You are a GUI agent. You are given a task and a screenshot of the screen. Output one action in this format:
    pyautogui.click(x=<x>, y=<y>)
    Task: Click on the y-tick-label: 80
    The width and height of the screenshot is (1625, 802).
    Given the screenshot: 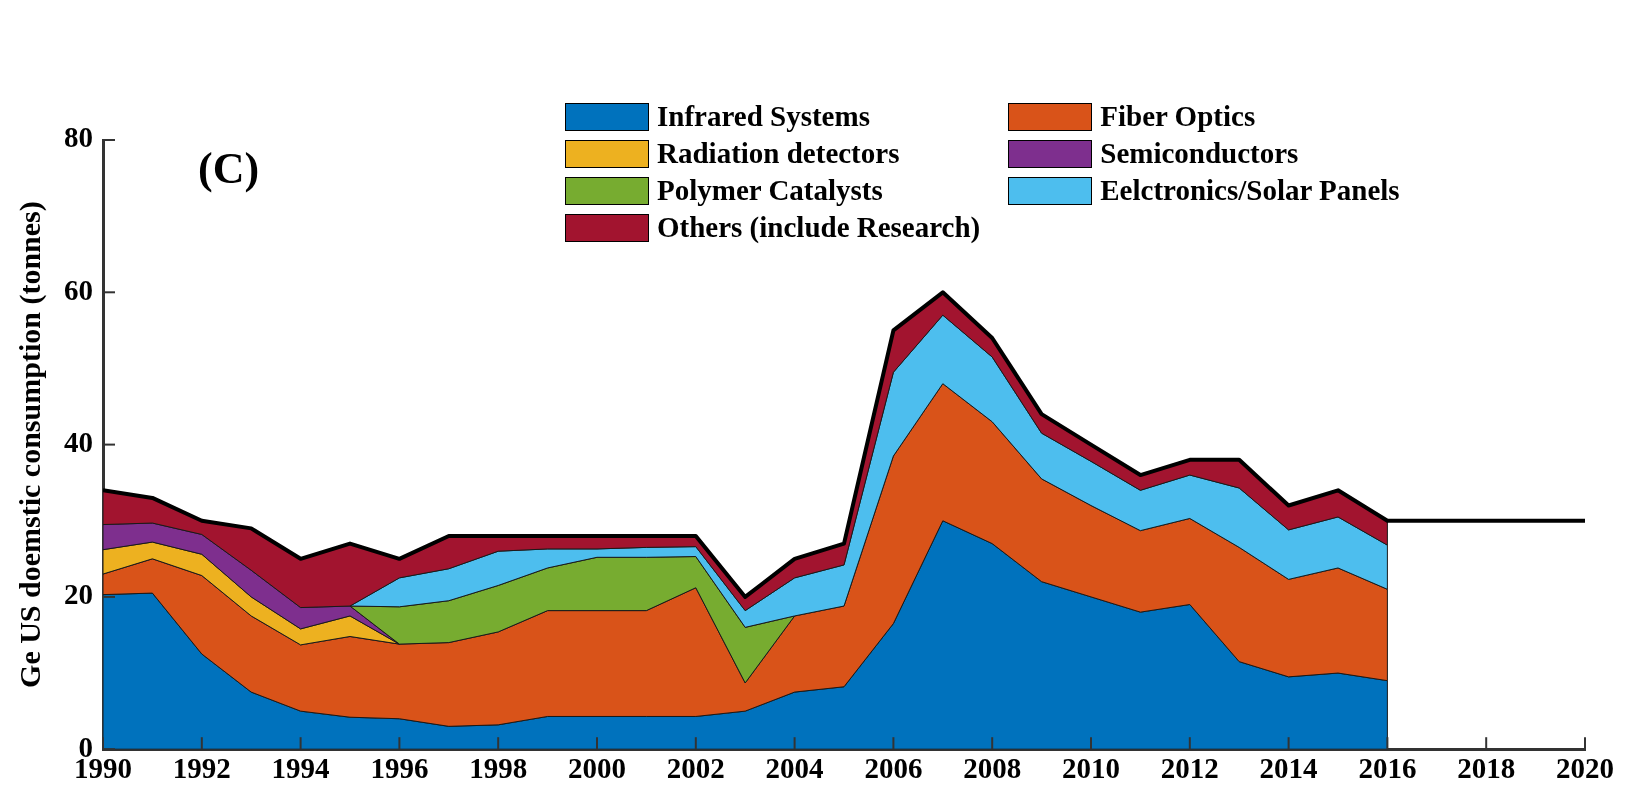 What is the action you would take?
    pyautogui.click(x=78, y=137)
    